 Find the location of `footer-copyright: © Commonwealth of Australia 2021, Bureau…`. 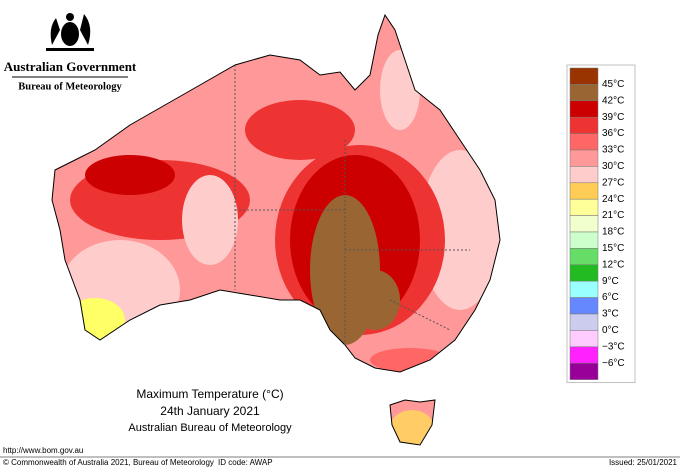

footer-copyright: © Commonwealth of Australia 2021, Bureau… is located at coordinates (108, 462).